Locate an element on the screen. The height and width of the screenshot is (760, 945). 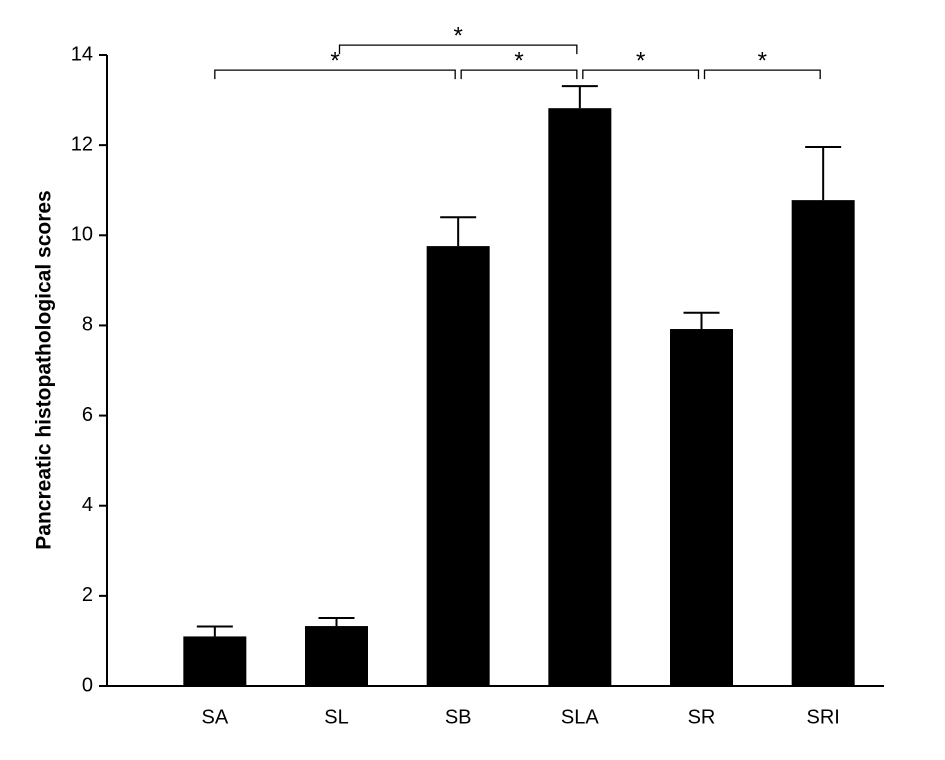
x-tick-label: SB is located at coordinates (458, 717).